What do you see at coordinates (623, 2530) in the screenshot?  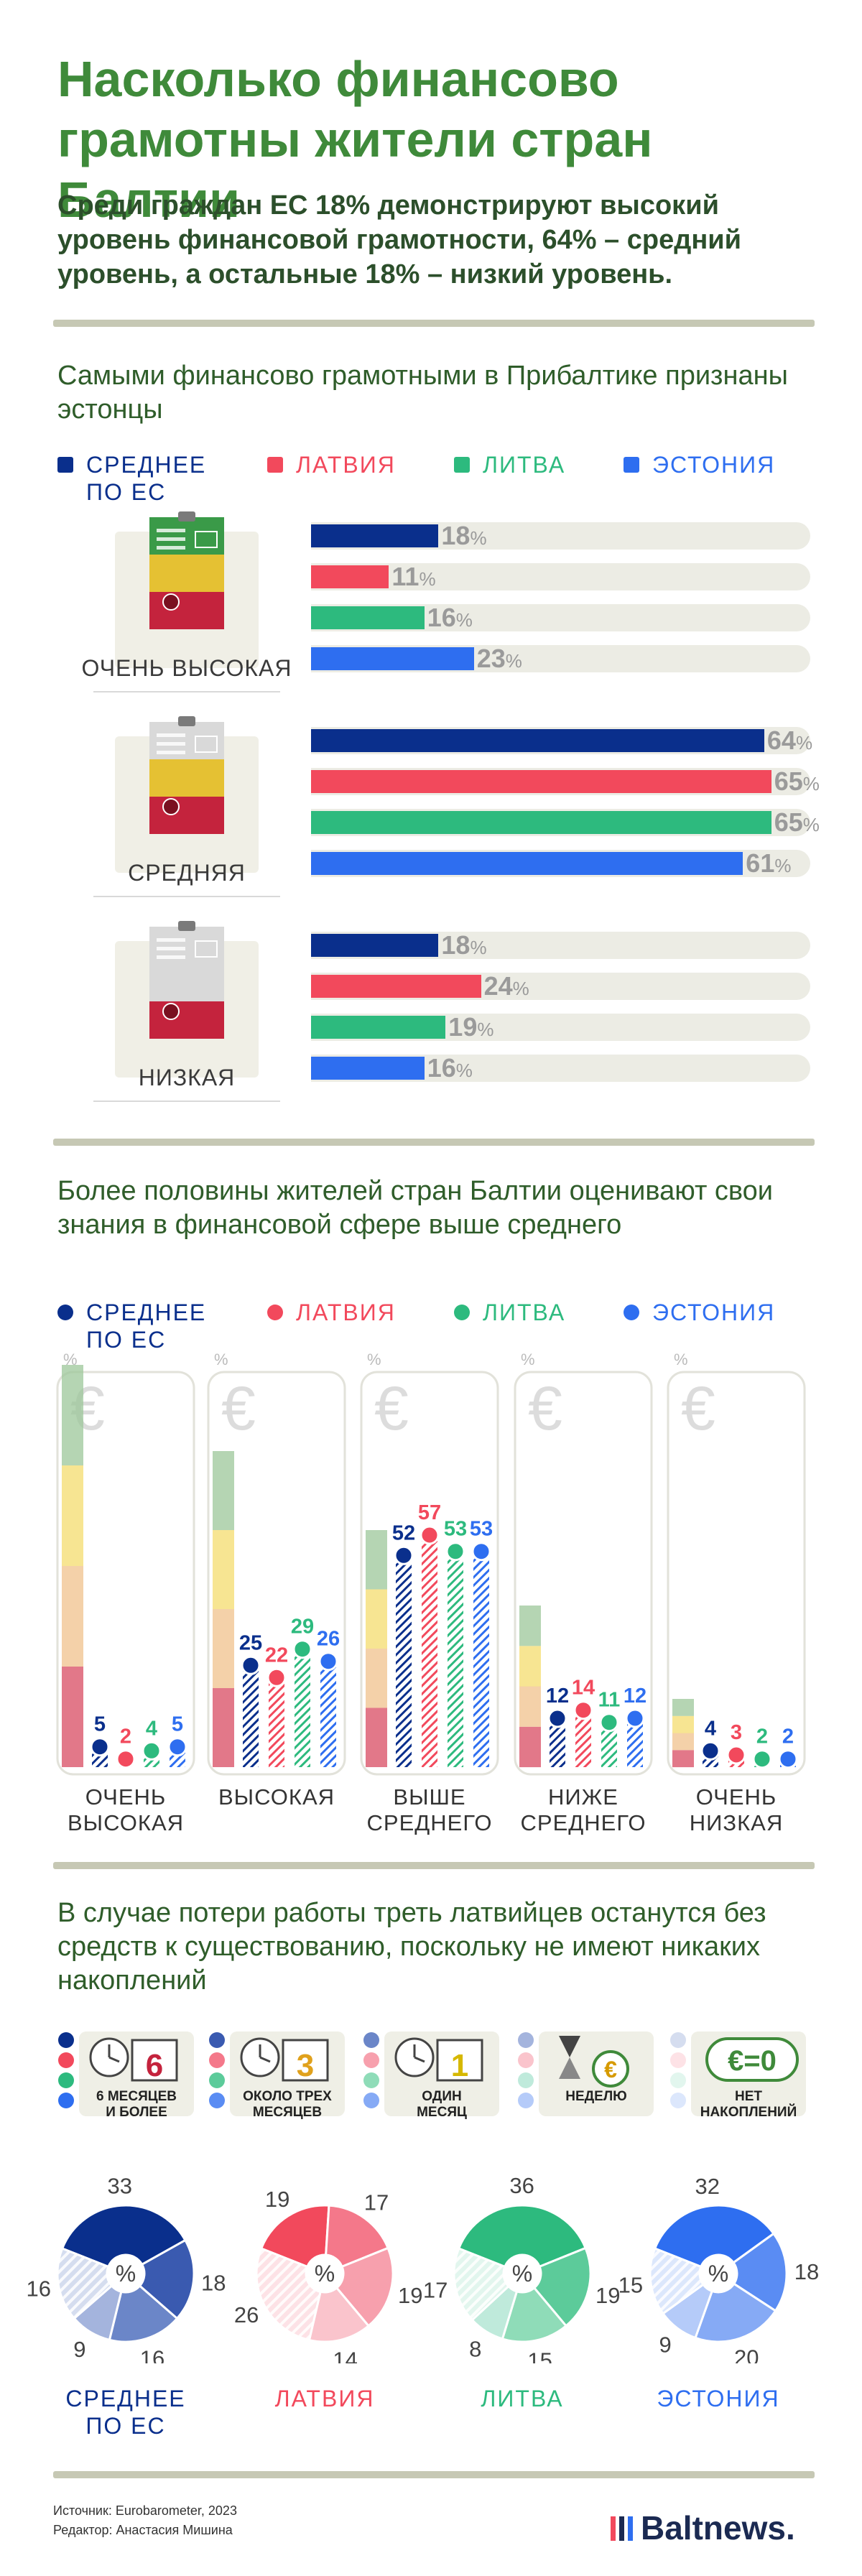 I see `brand-bars-icon` at bounding box center [623, 2530].